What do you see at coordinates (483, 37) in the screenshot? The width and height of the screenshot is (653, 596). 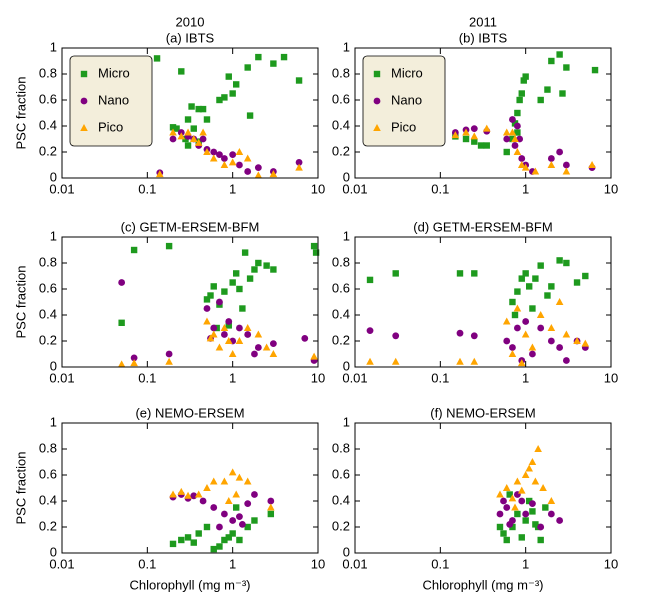 I see `panel-title: (b) IBTS` at bounding box center [483, 37].